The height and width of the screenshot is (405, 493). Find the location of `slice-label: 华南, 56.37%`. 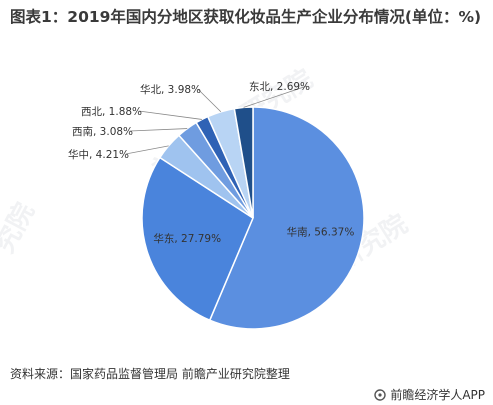

slice-label: 华南, 56.37% is located at coordinates (321, 232).